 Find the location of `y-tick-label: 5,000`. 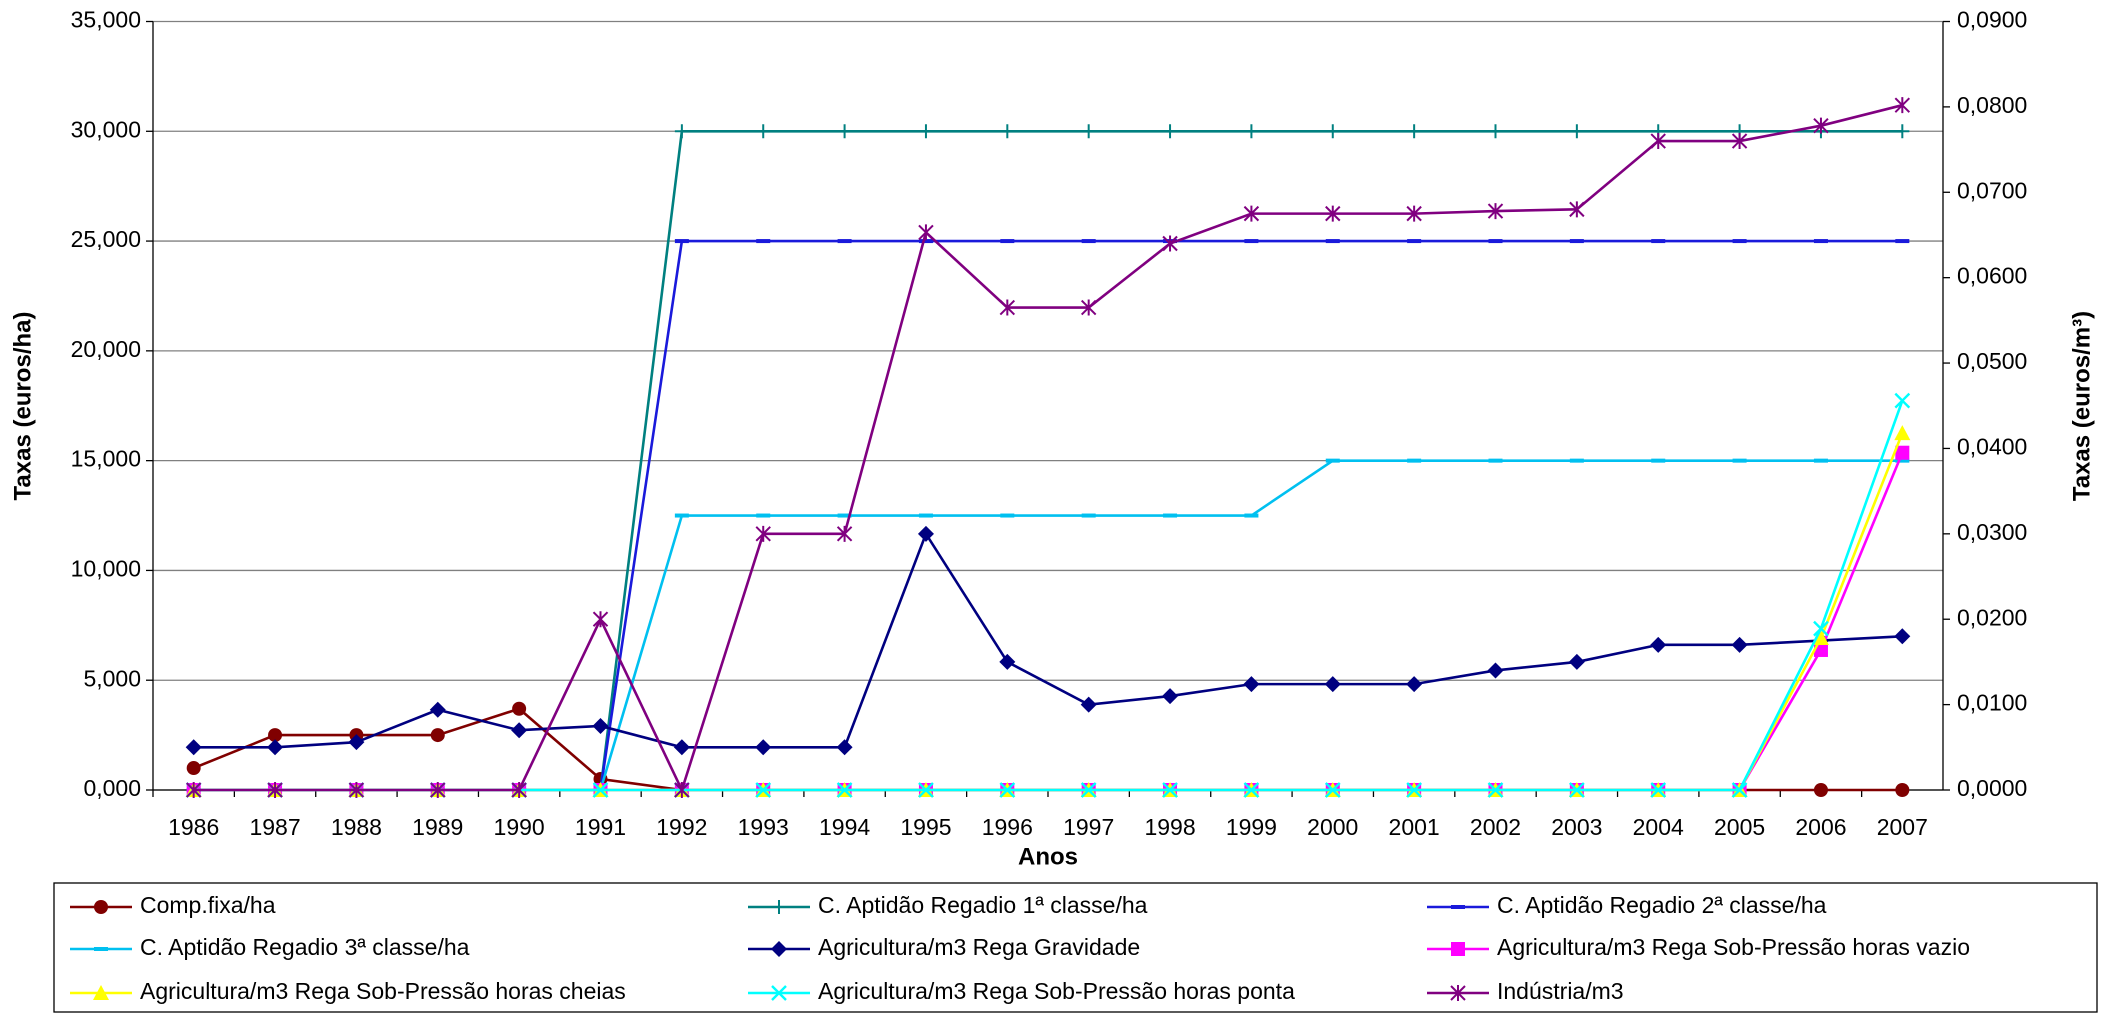

y-tick-label: 5,000 is located at coordinates (112, 678).